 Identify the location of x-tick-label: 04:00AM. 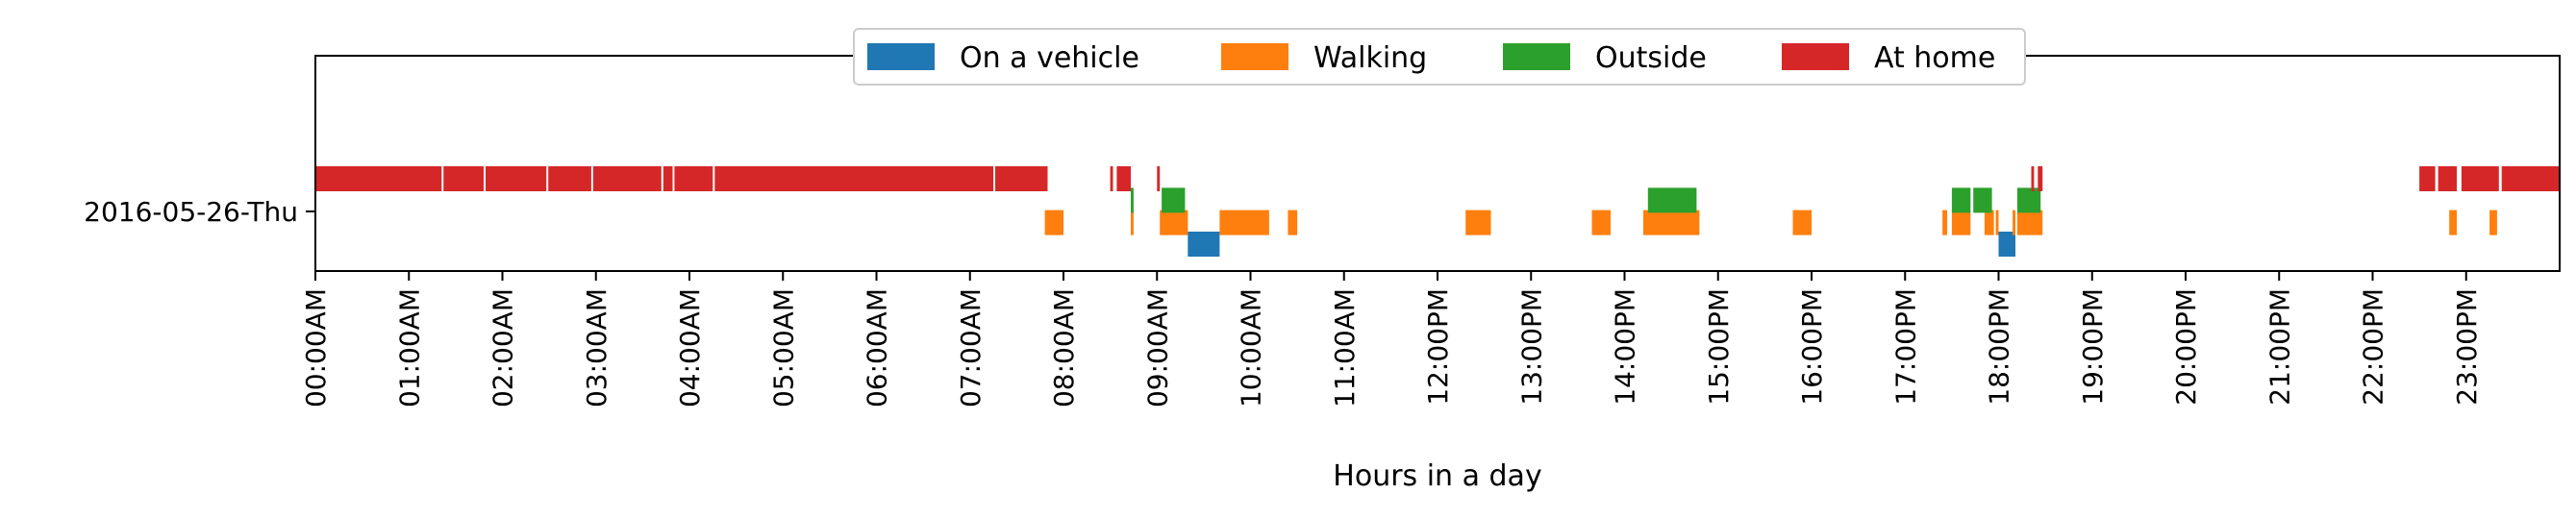
(690, 348).